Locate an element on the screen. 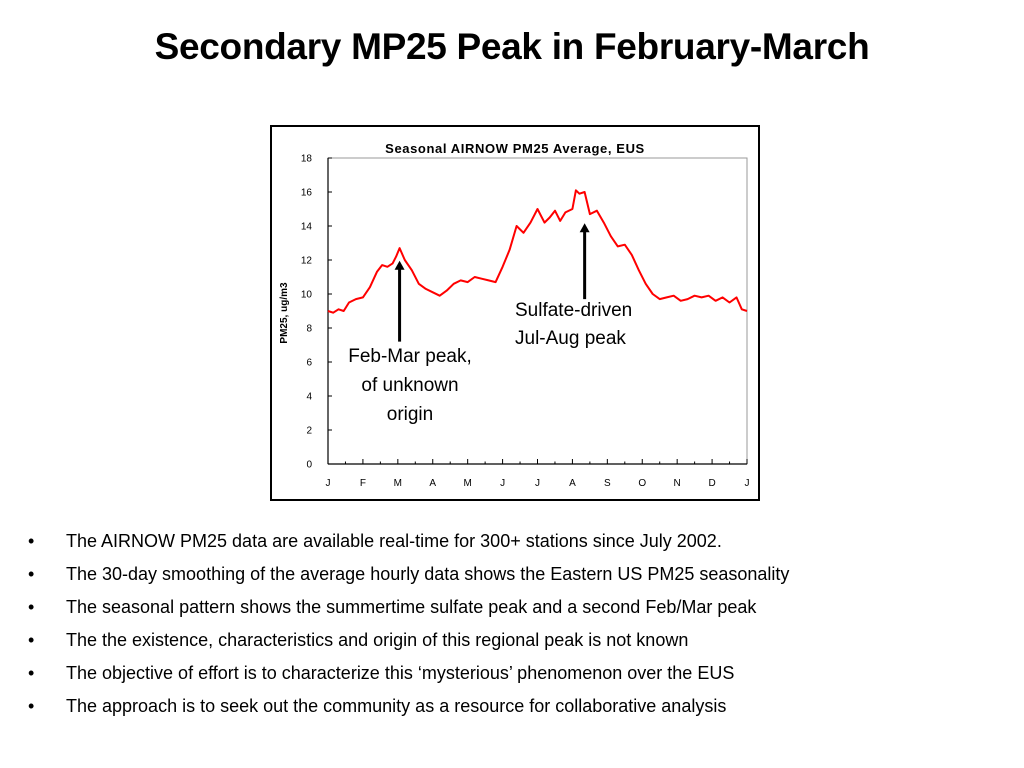  x-tick-label: O is located at coordinates (642, 483).